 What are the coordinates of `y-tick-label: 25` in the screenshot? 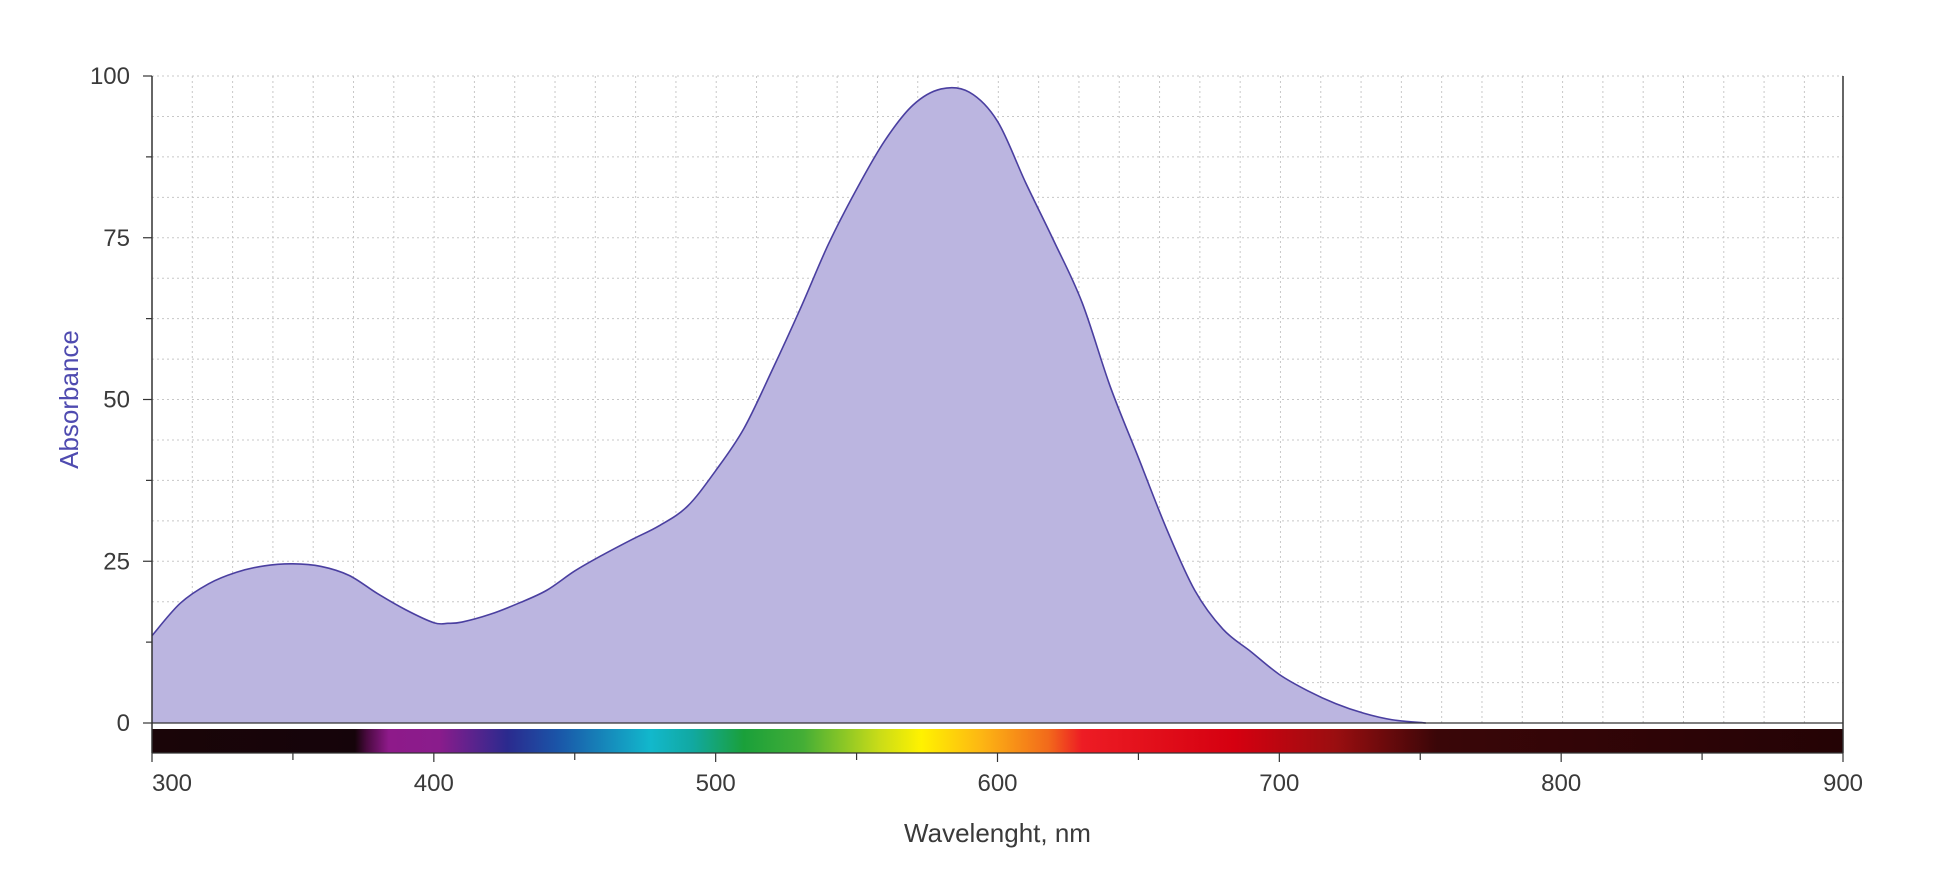 It's located at (116, 561).